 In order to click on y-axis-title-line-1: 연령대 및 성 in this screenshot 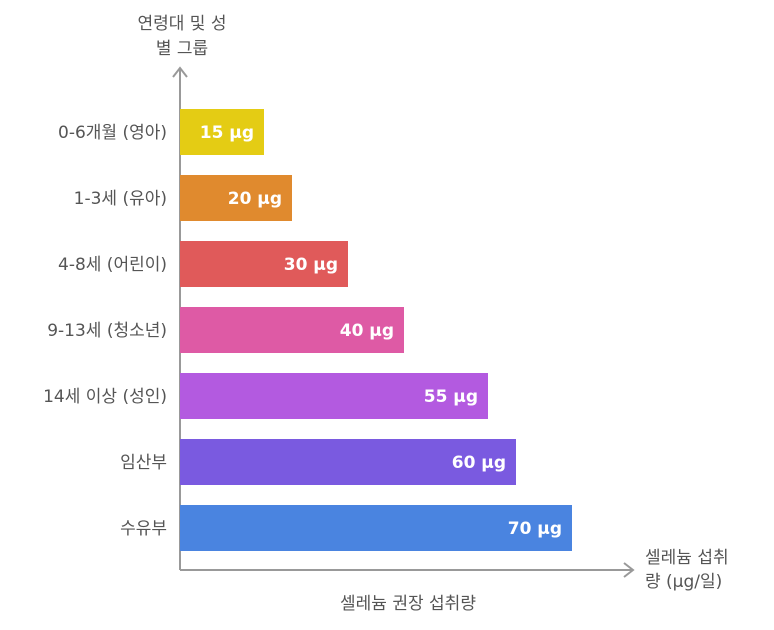, I will do `click(181, 24)`.